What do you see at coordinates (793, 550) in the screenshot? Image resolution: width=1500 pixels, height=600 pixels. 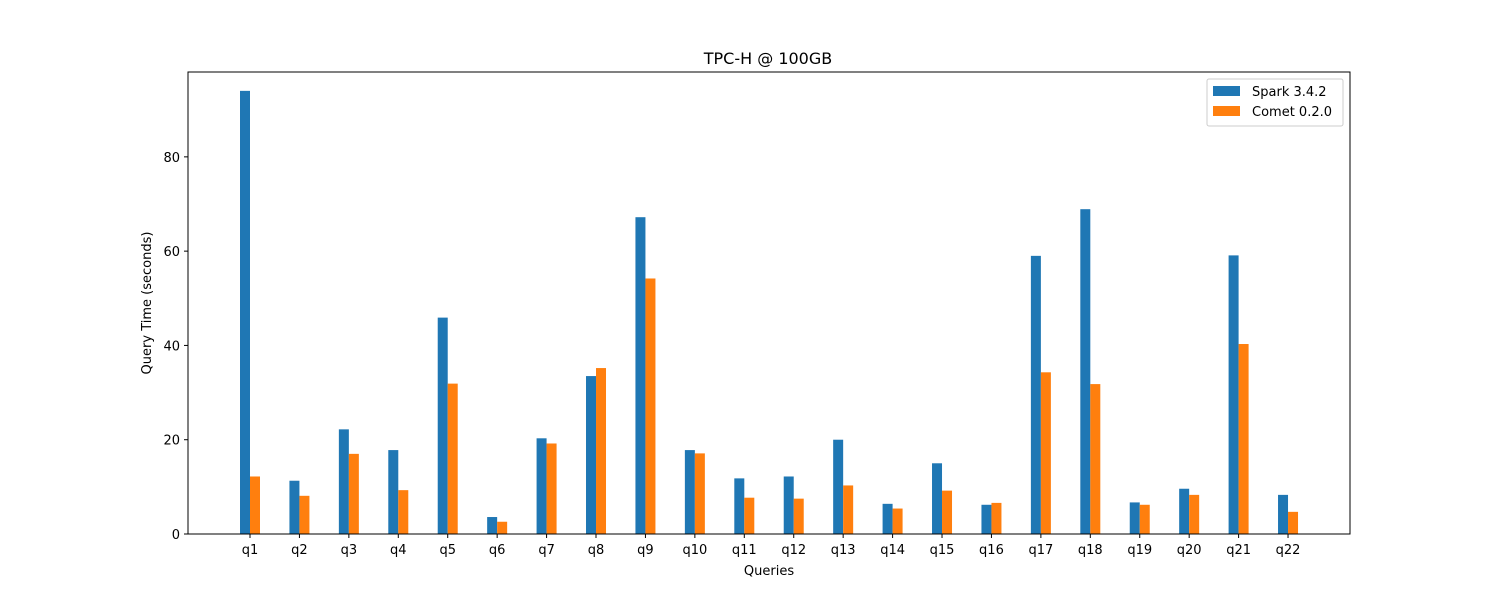 I see `x-tick-label-q12: q12` at bounding box center [793, 550].